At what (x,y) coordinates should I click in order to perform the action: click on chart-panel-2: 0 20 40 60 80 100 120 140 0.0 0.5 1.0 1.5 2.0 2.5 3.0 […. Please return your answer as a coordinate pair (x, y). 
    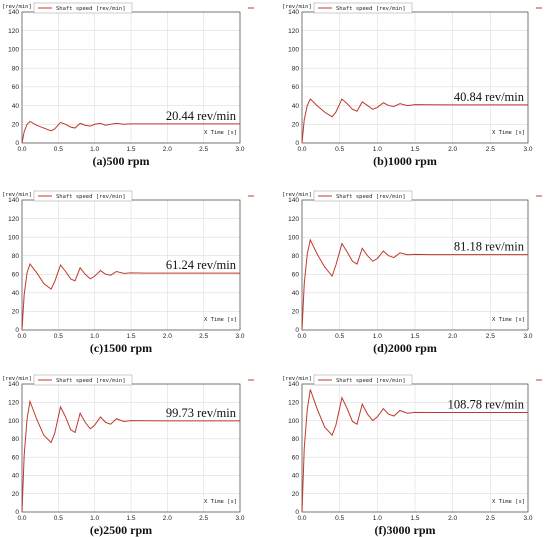
    Looking at the image, I should click on (412, 85).